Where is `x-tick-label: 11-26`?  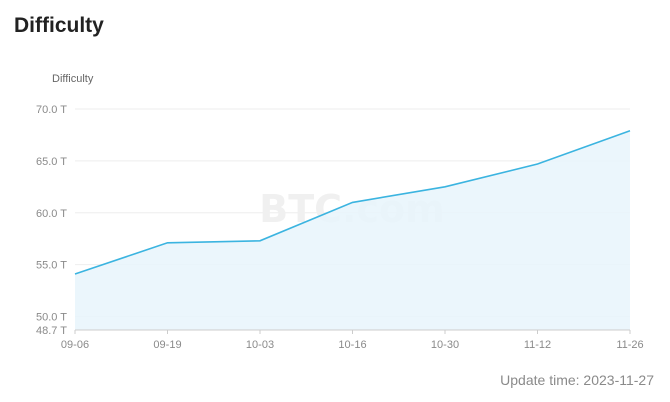 x-tick-label: 11-26 is located at coordinates (629, 345).